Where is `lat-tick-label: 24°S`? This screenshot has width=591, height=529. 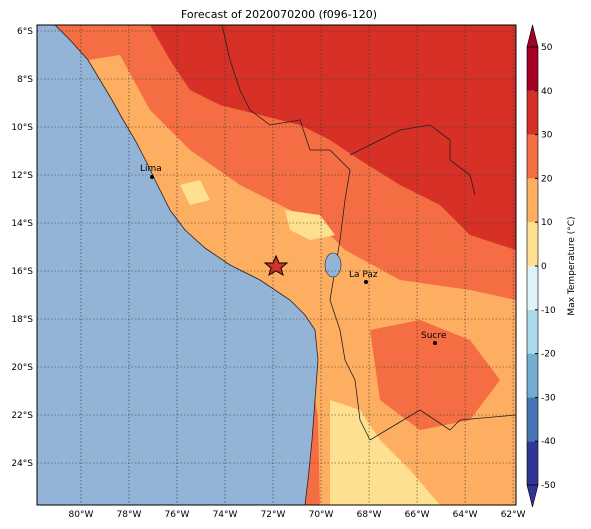 lat-tick-label: 24°S is located at coordinates (22, 464).